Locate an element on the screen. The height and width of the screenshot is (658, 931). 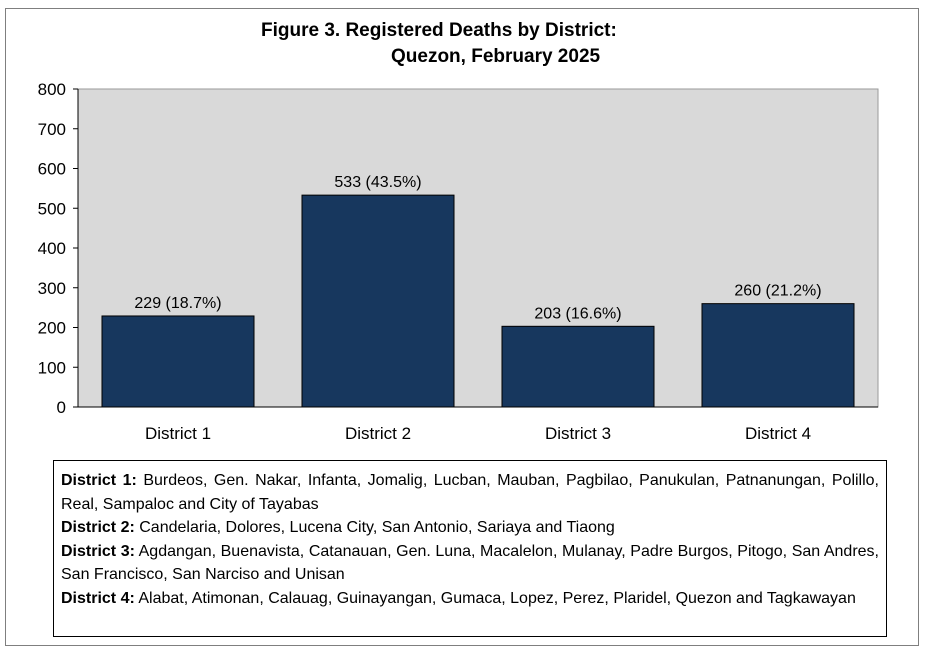
legend-label: District 4: is located at coordinates (98, 598).